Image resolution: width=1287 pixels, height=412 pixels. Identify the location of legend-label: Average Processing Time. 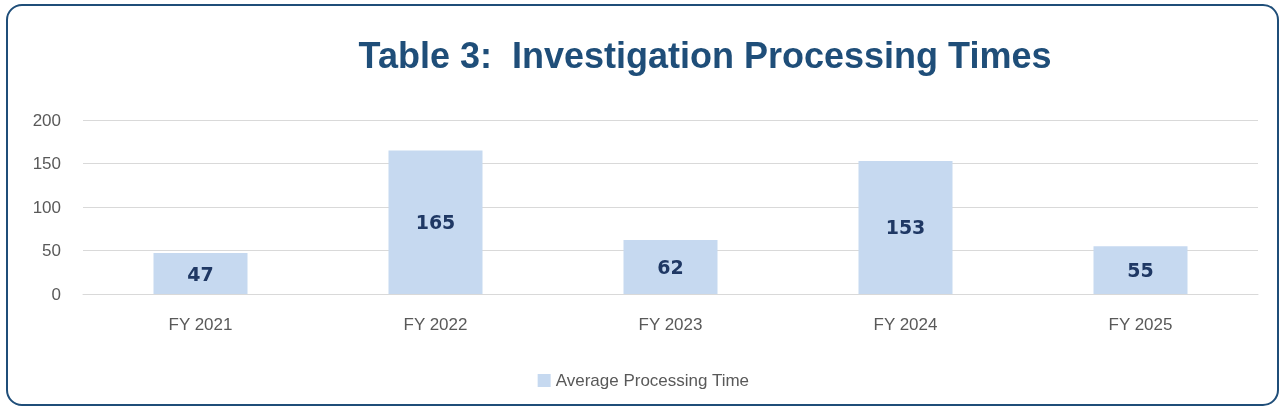
(652, 380).